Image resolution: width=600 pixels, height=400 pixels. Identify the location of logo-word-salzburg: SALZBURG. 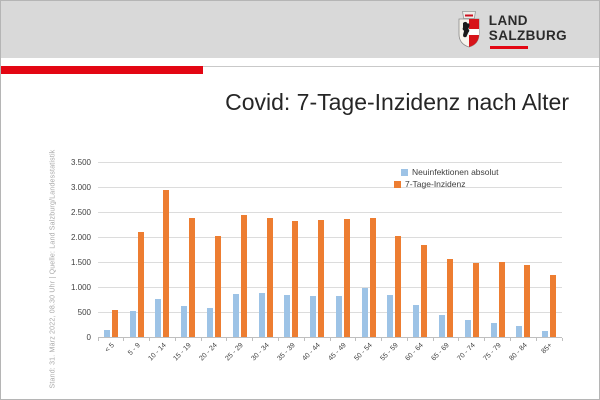
(527, 35).